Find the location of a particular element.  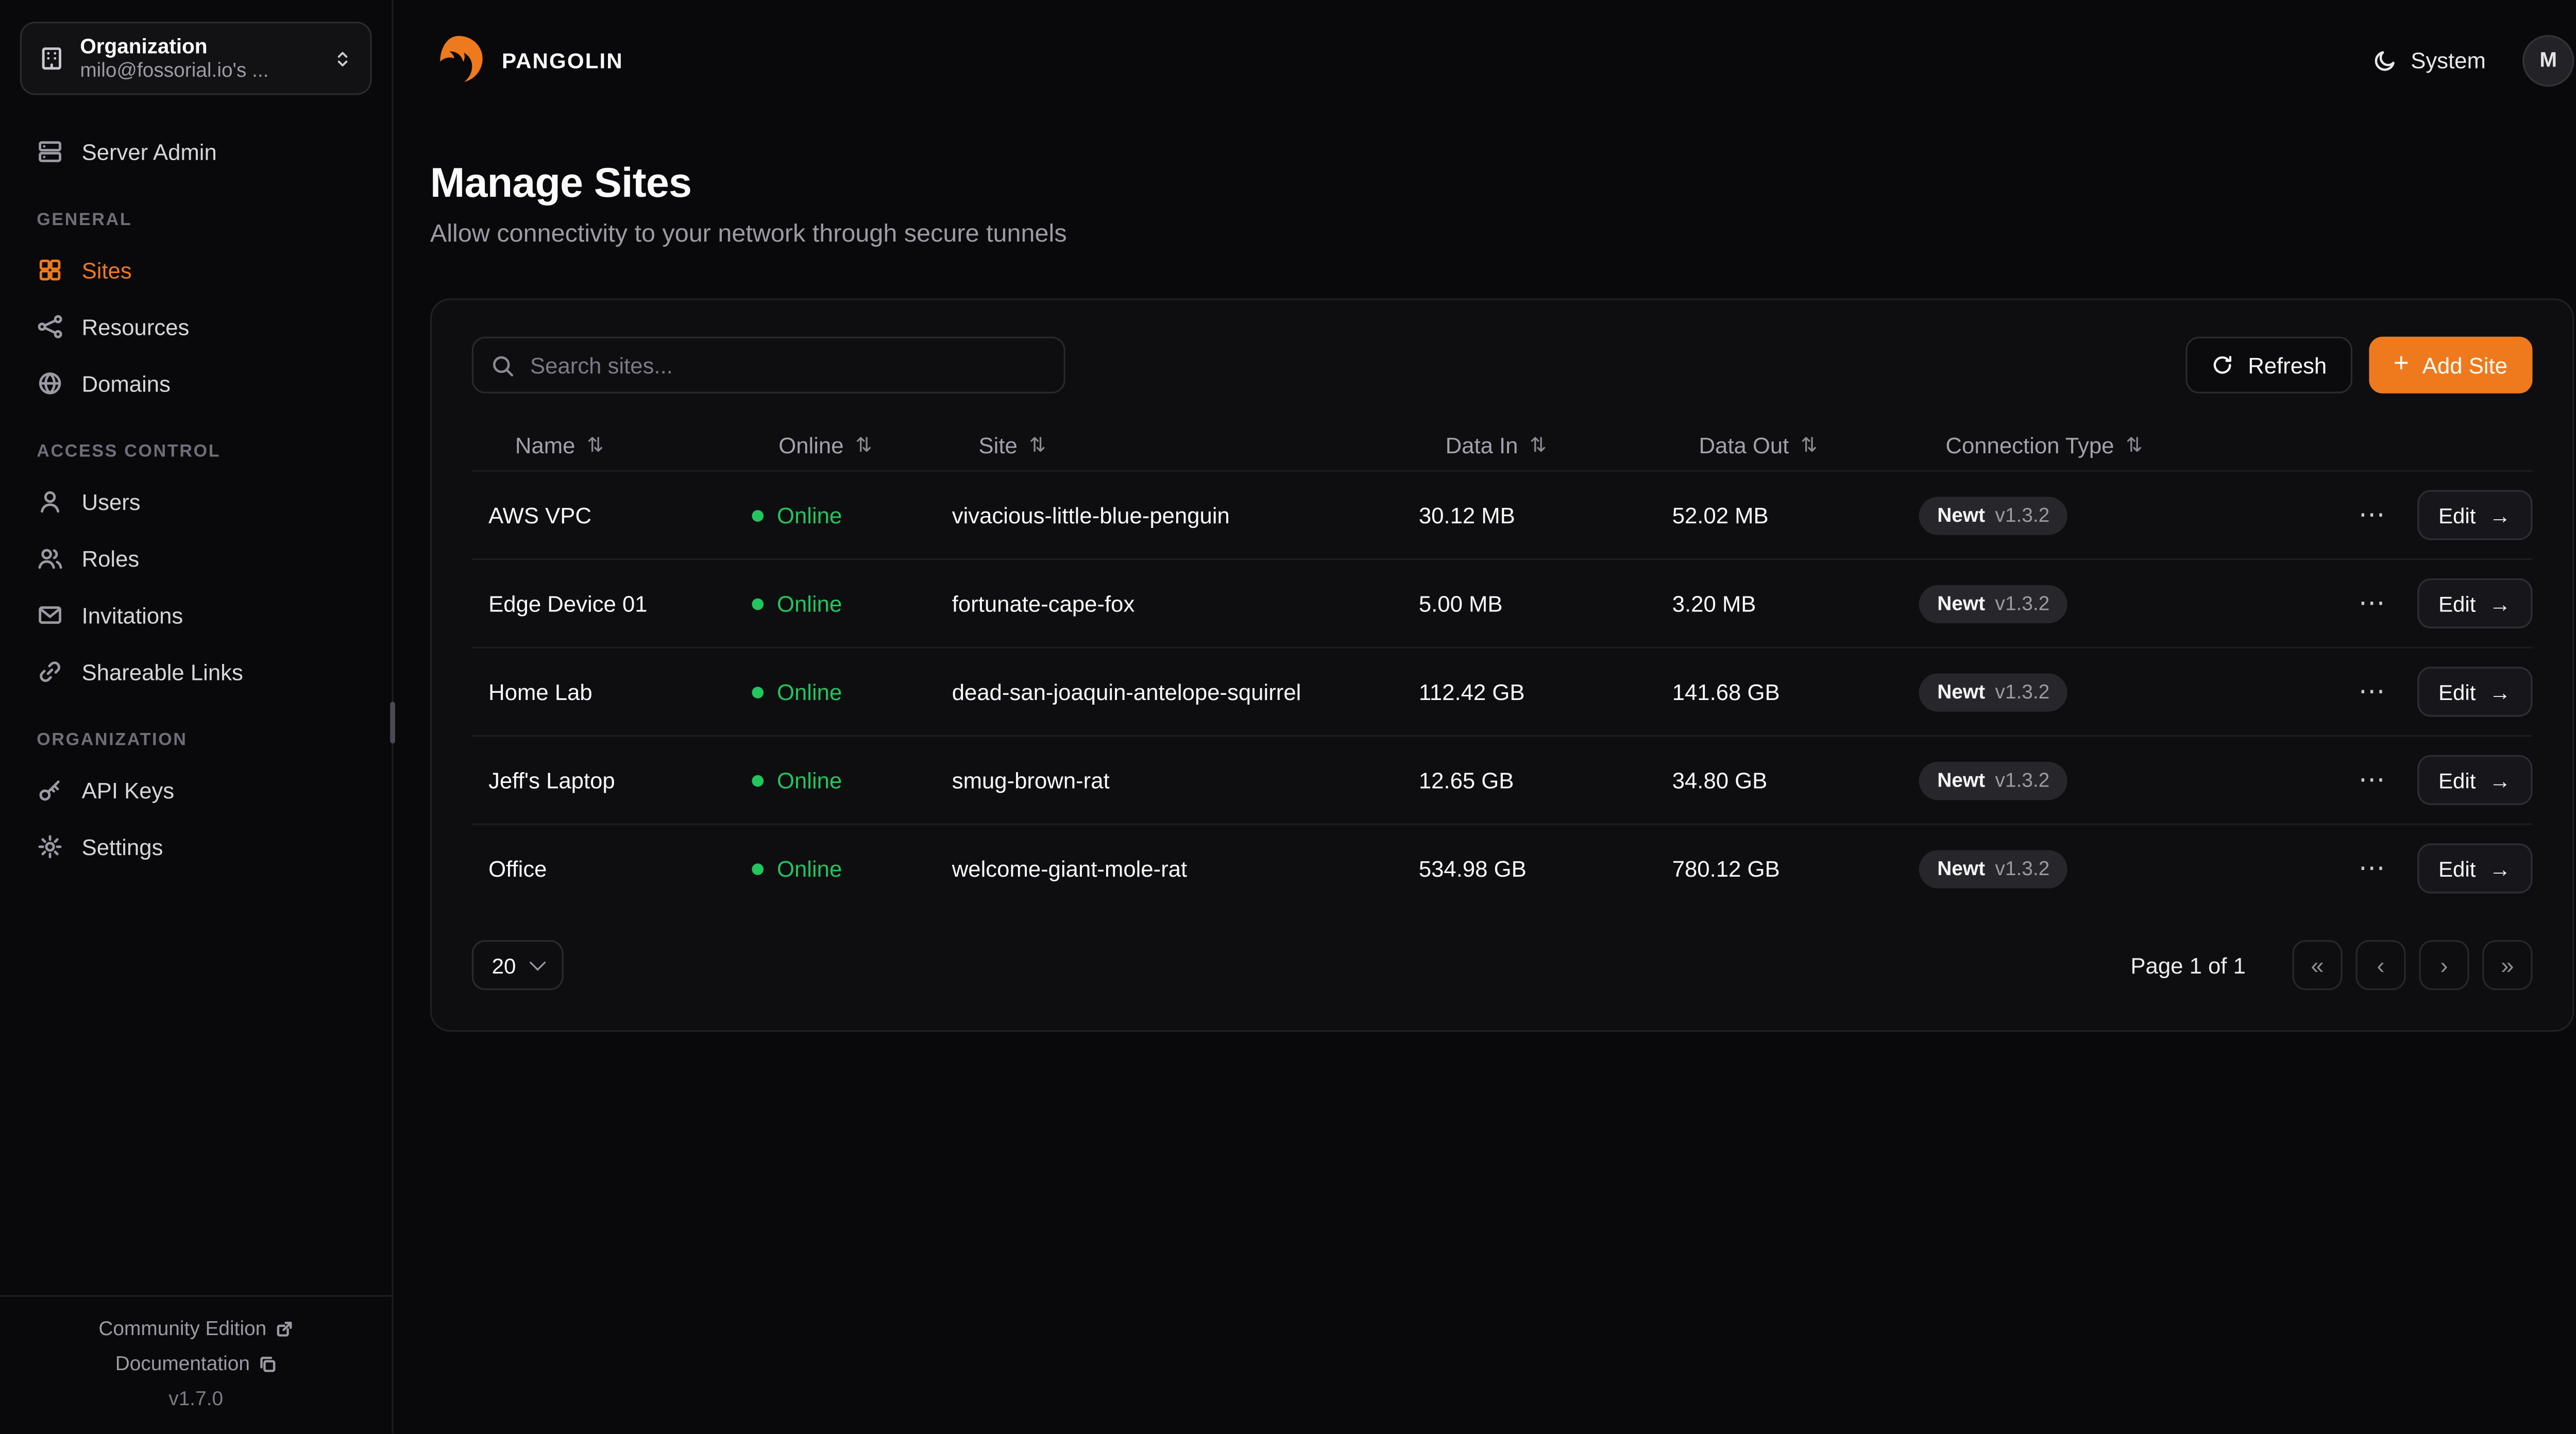

add-site-button: + Add Site is located at coordinates (2450, 365).